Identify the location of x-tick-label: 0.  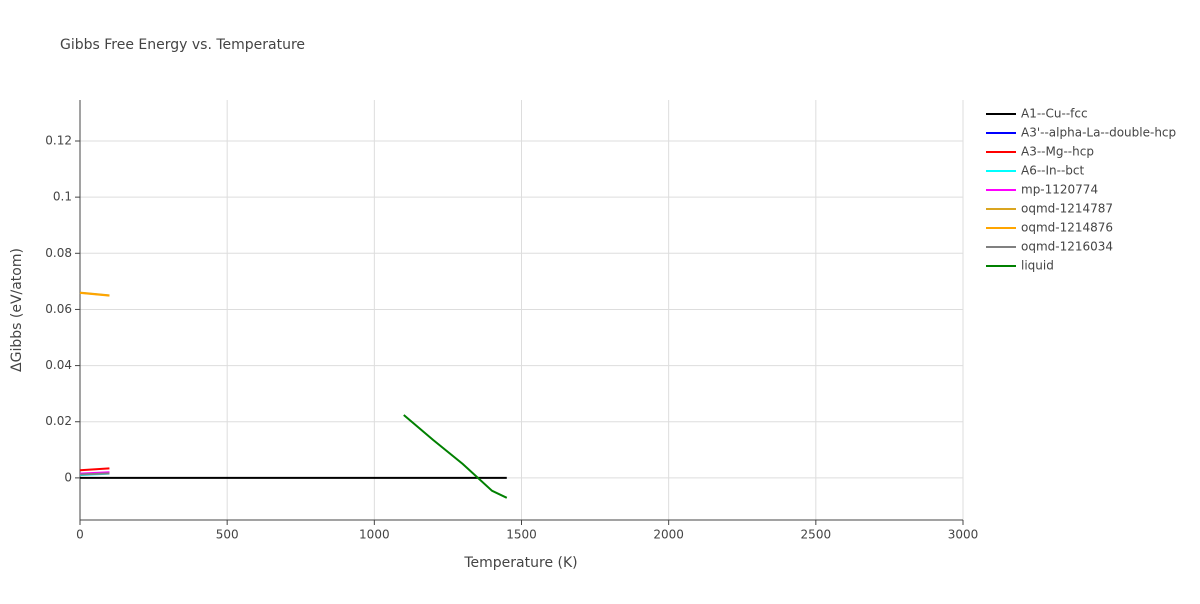
(80, 535).